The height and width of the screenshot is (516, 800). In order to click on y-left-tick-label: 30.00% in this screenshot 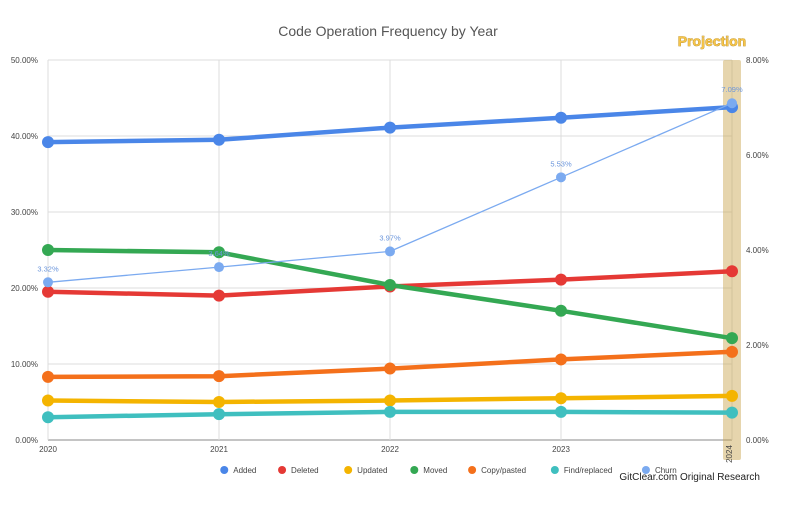, I will do `click(24, 212)`.